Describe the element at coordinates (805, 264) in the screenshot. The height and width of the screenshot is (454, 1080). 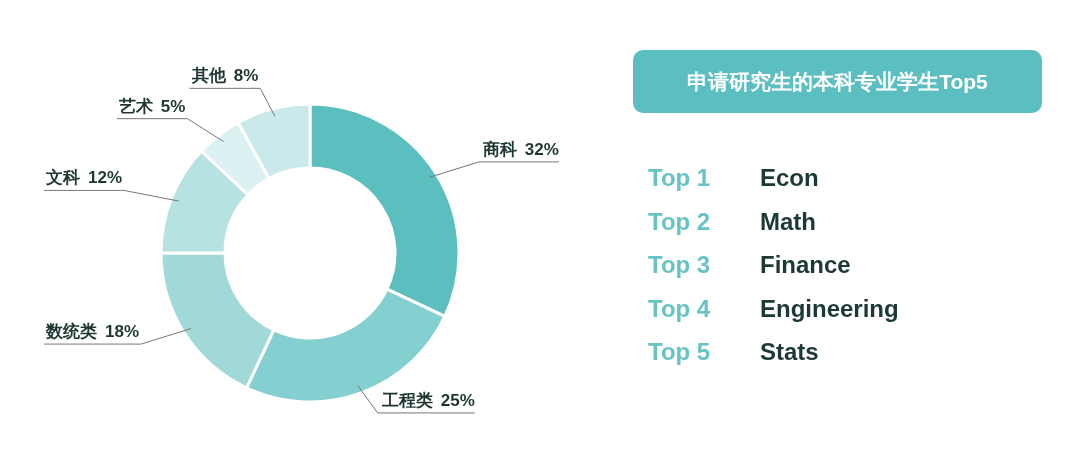
I see `text: Finance` at that location.